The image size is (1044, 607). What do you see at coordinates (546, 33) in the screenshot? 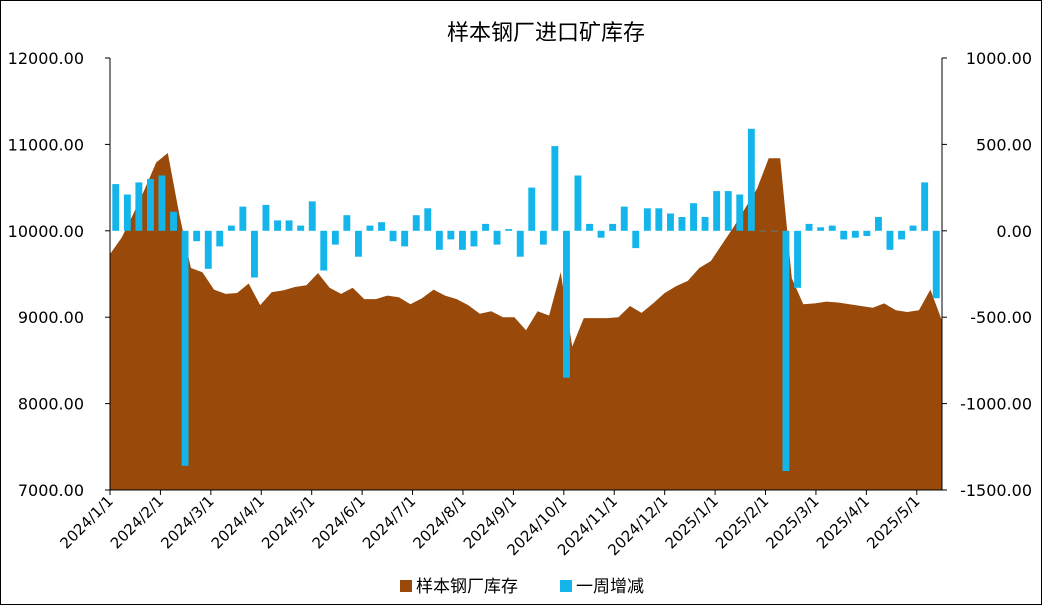
I see `chart-title: 样本钢厂进口矿库存` at bounding box center [546, 33].